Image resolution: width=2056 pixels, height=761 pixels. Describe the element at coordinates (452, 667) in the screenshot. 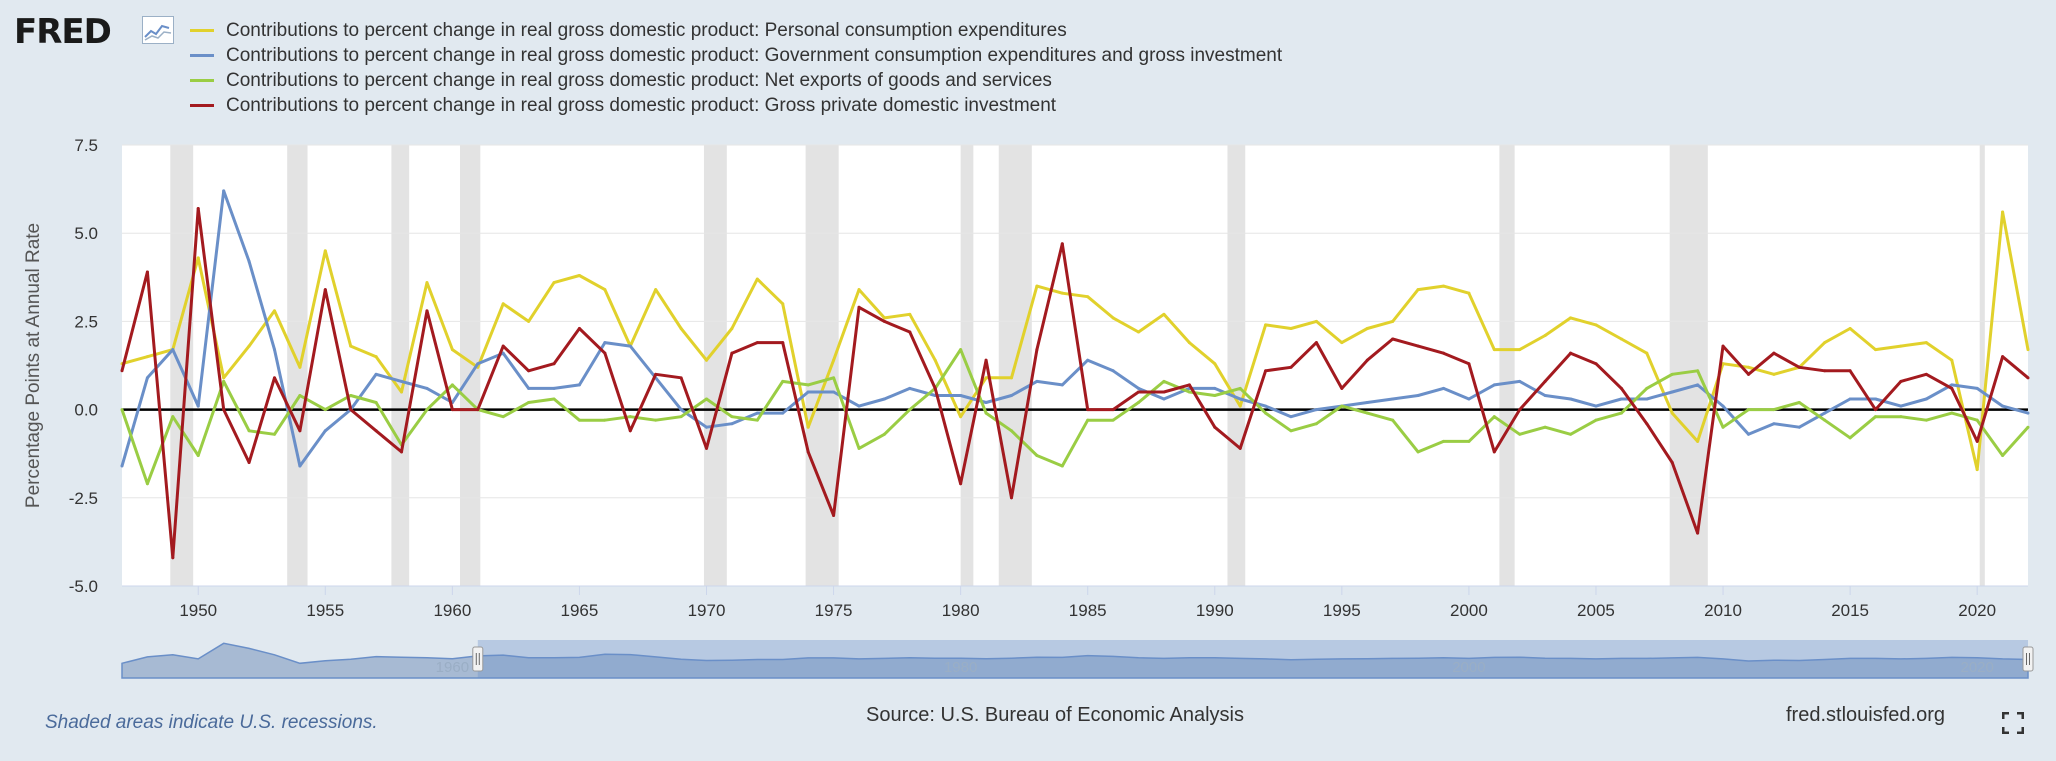

I see `navigator-label: 1960` at that location.